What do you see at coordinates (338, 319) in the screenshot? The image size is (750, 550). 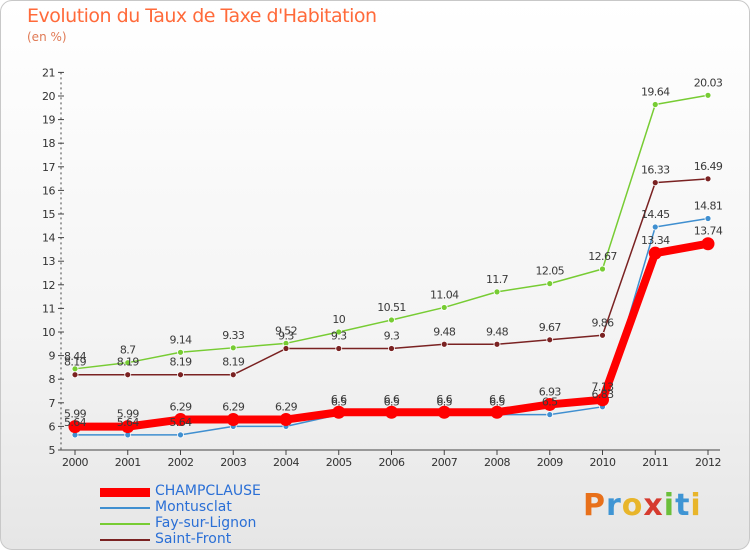 I see `data-label-fay-sur-lignon: 10` at bounding box center [338, 319].